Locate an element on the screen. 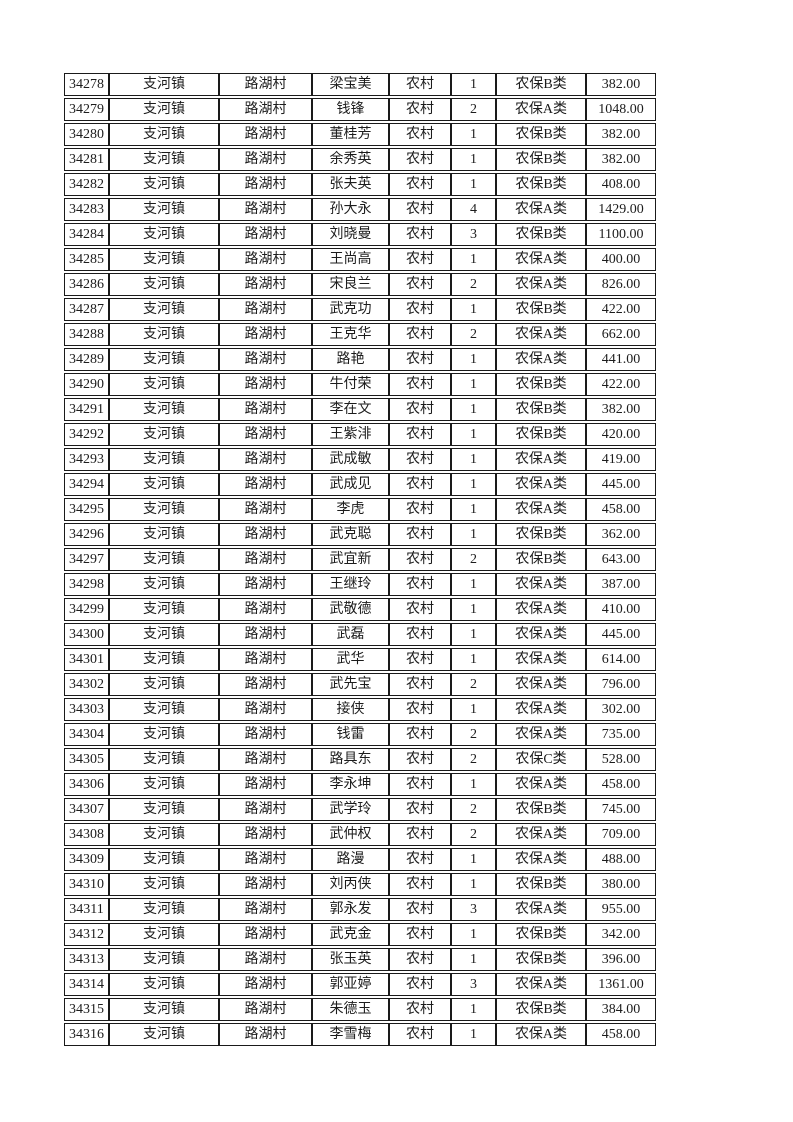  cell-insurance_type: 农保C类 is located at coordinates (541, 759).